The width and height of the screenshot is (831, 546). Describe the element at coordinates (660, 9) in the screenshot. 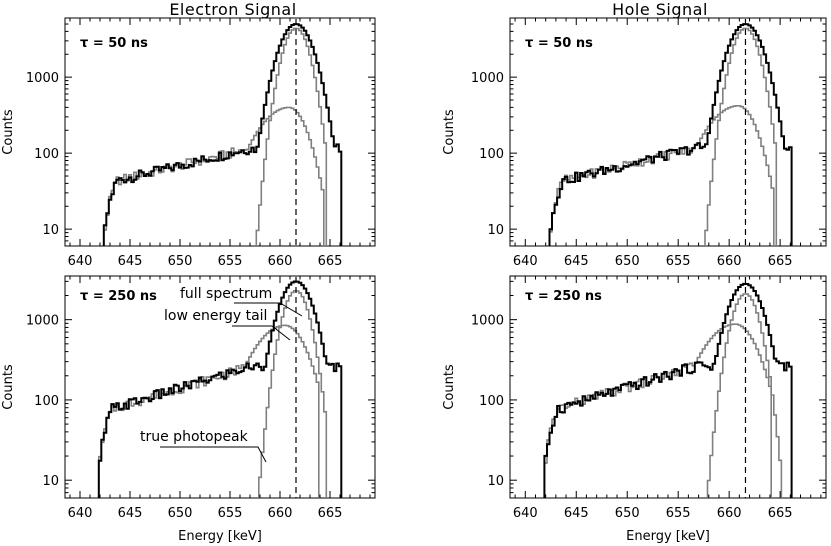

I see `column-title-hole: Hole Signal` at that location.